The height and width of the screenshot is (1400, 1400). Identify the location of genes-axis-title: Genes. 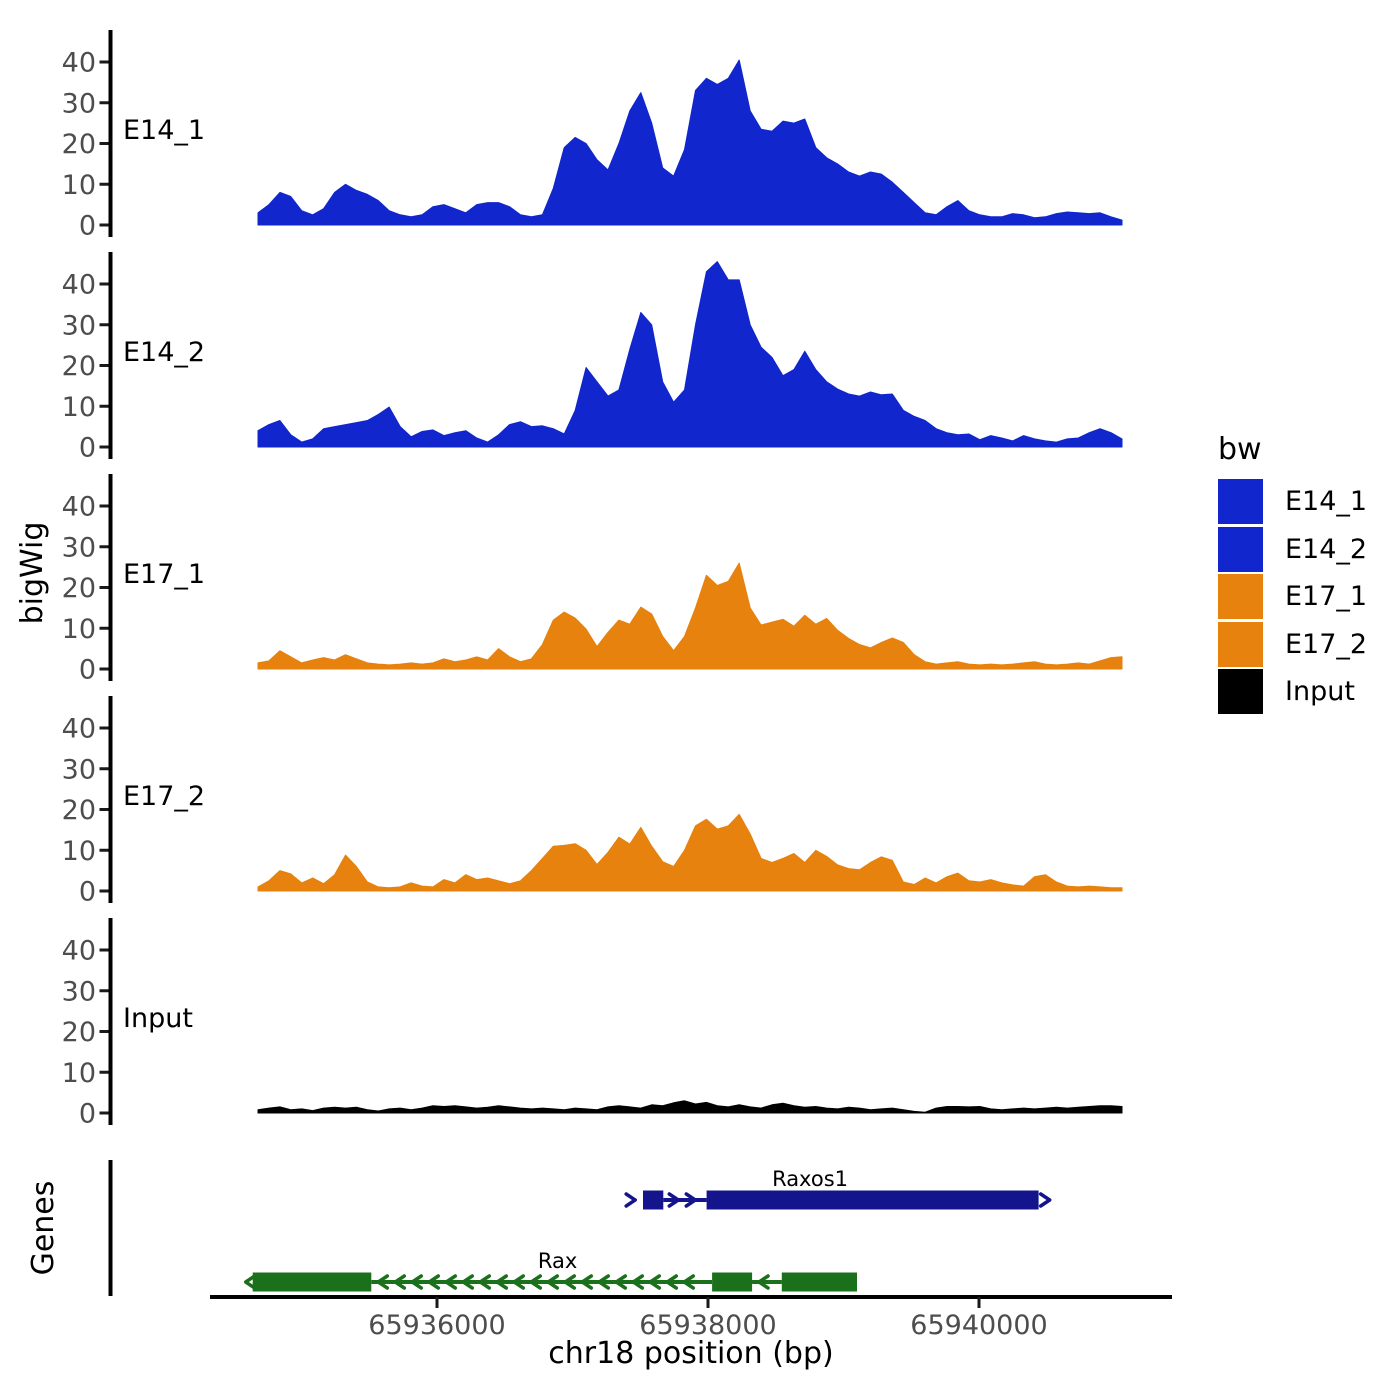
(43, 1228).